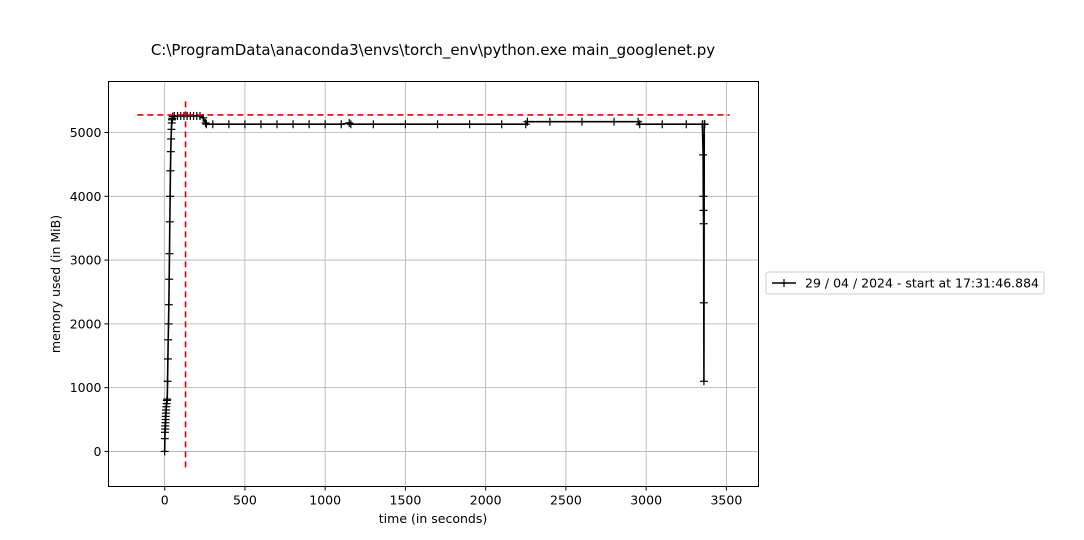  What do you see at coordinates (325, 500) in the screenshot?
I see `x-tick-label: 1000` at bounding box center [325, 500].